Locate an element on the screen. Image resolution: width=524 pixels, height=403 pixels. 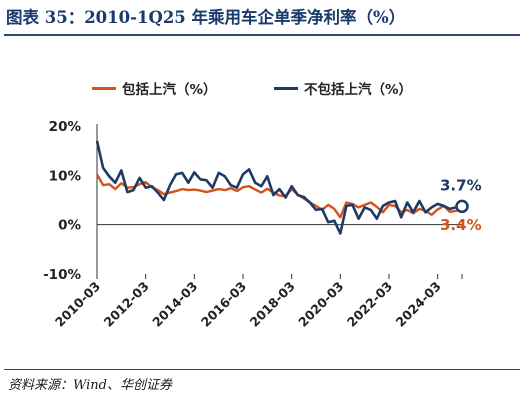
x-tick-label: 2014-03 is located at coordinates (174, 304).